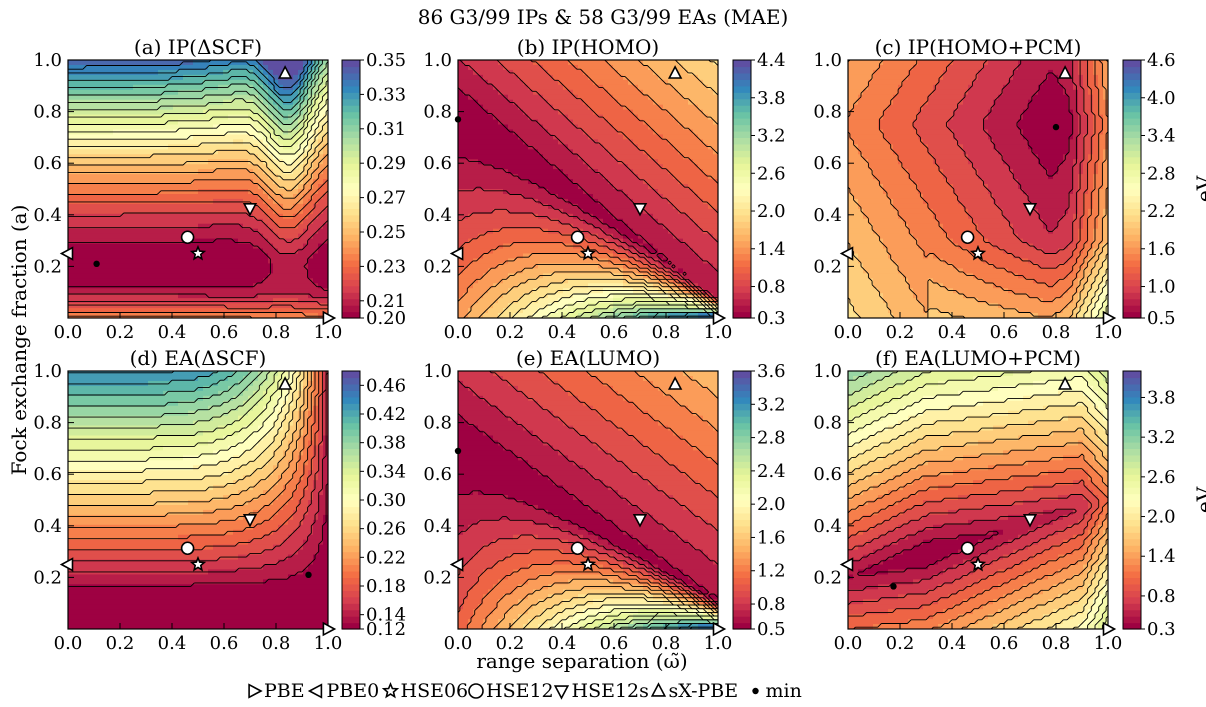 This screenshot has height=707, width=1206. I want to click on colorbar-tick-label: 0.5, so click(1161, 318).